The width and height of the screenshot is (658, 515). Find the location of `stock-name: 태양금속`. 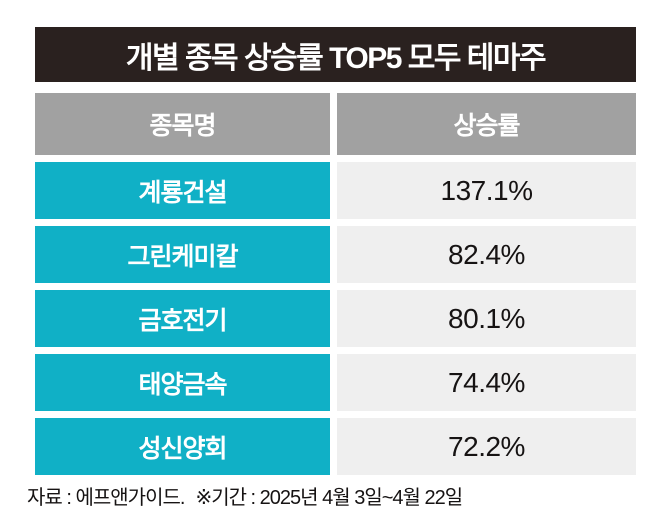

stock-name: 태양금속 is located at coordinates (182, 384).